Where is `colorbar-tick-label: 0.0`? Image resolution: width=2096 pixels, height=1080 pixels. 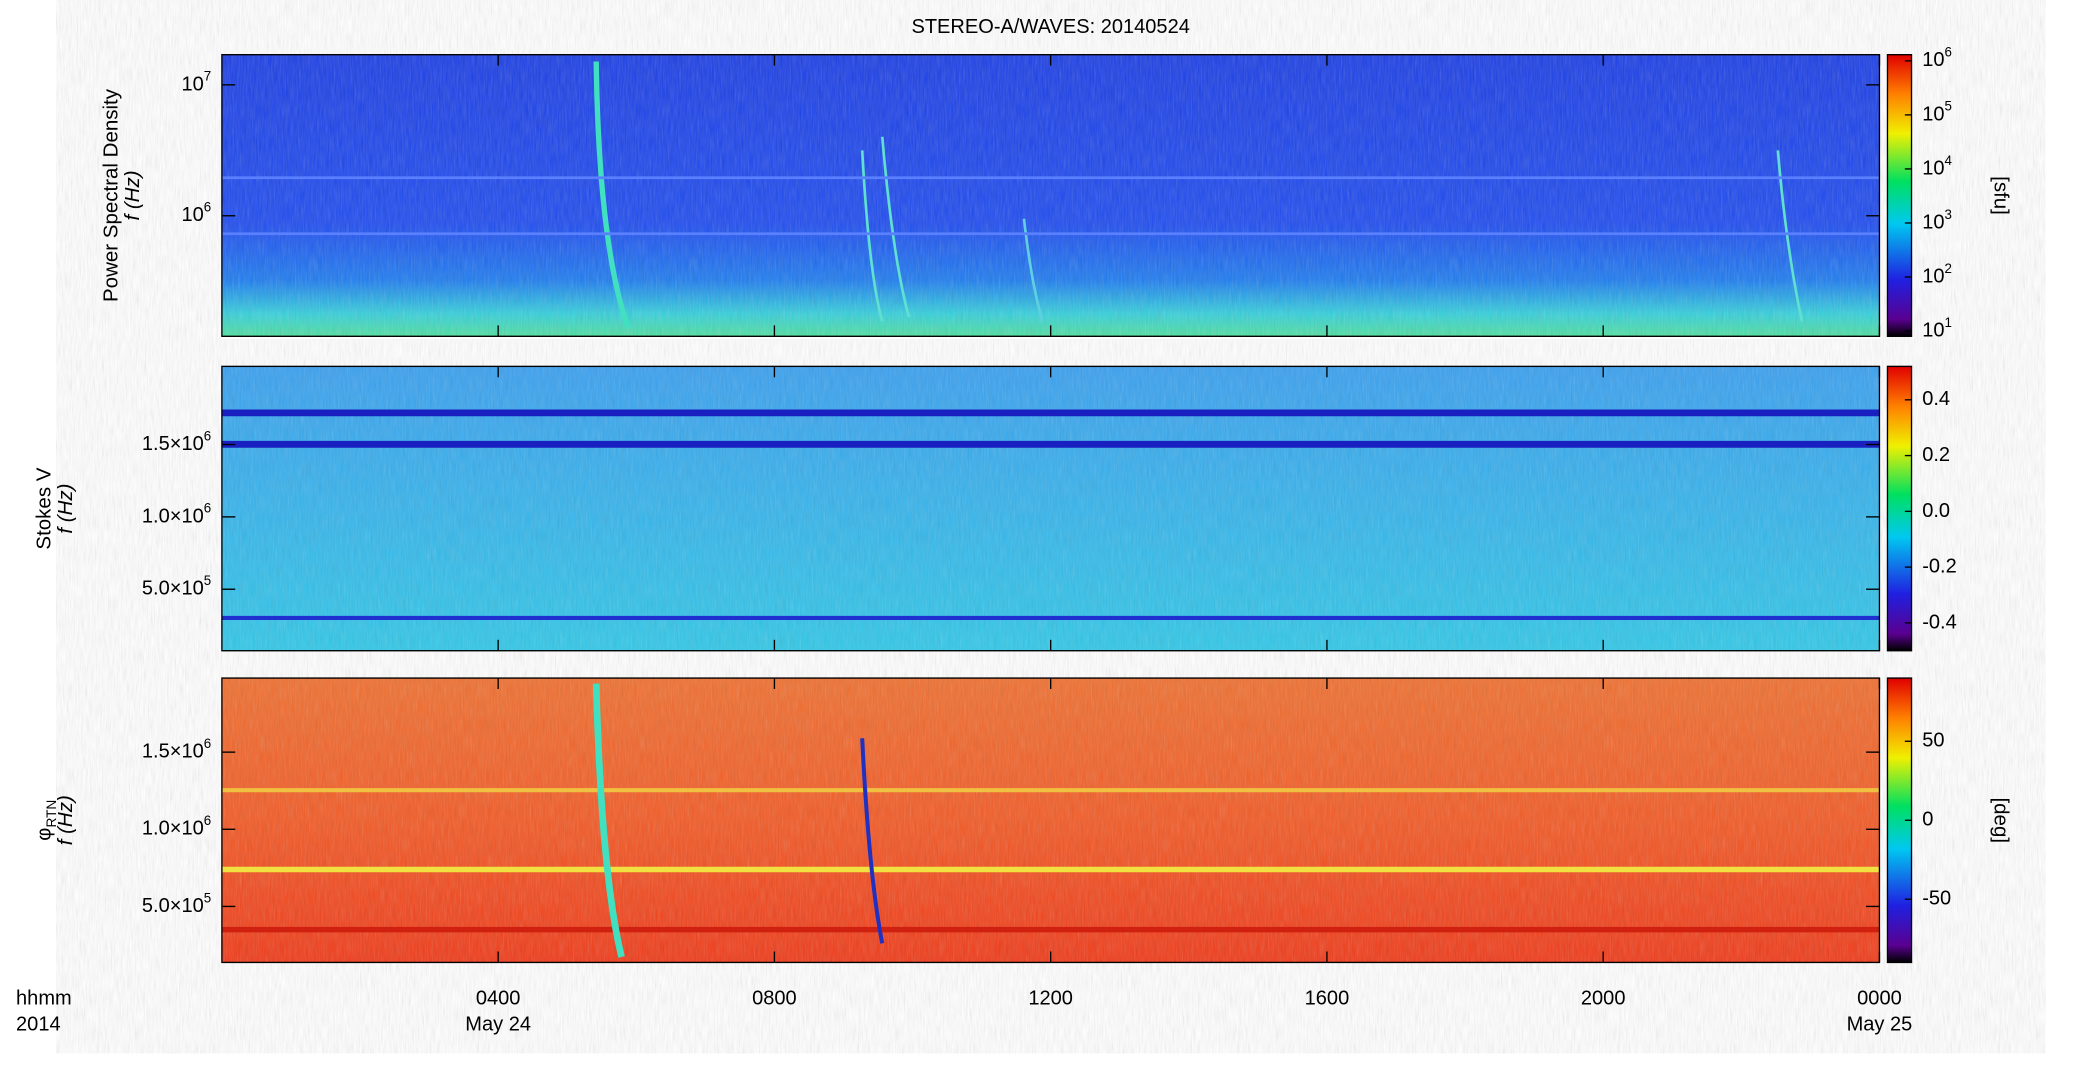
colorbar-tick-label: 0.0 is located at coordinates (1936, 511).